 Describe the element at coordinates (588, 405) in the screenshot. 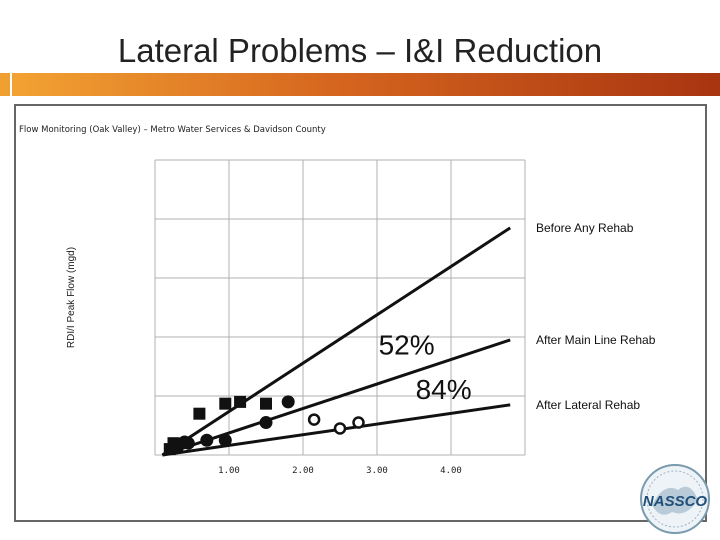

I see `series-label: After Lateral Rehab` at that location.